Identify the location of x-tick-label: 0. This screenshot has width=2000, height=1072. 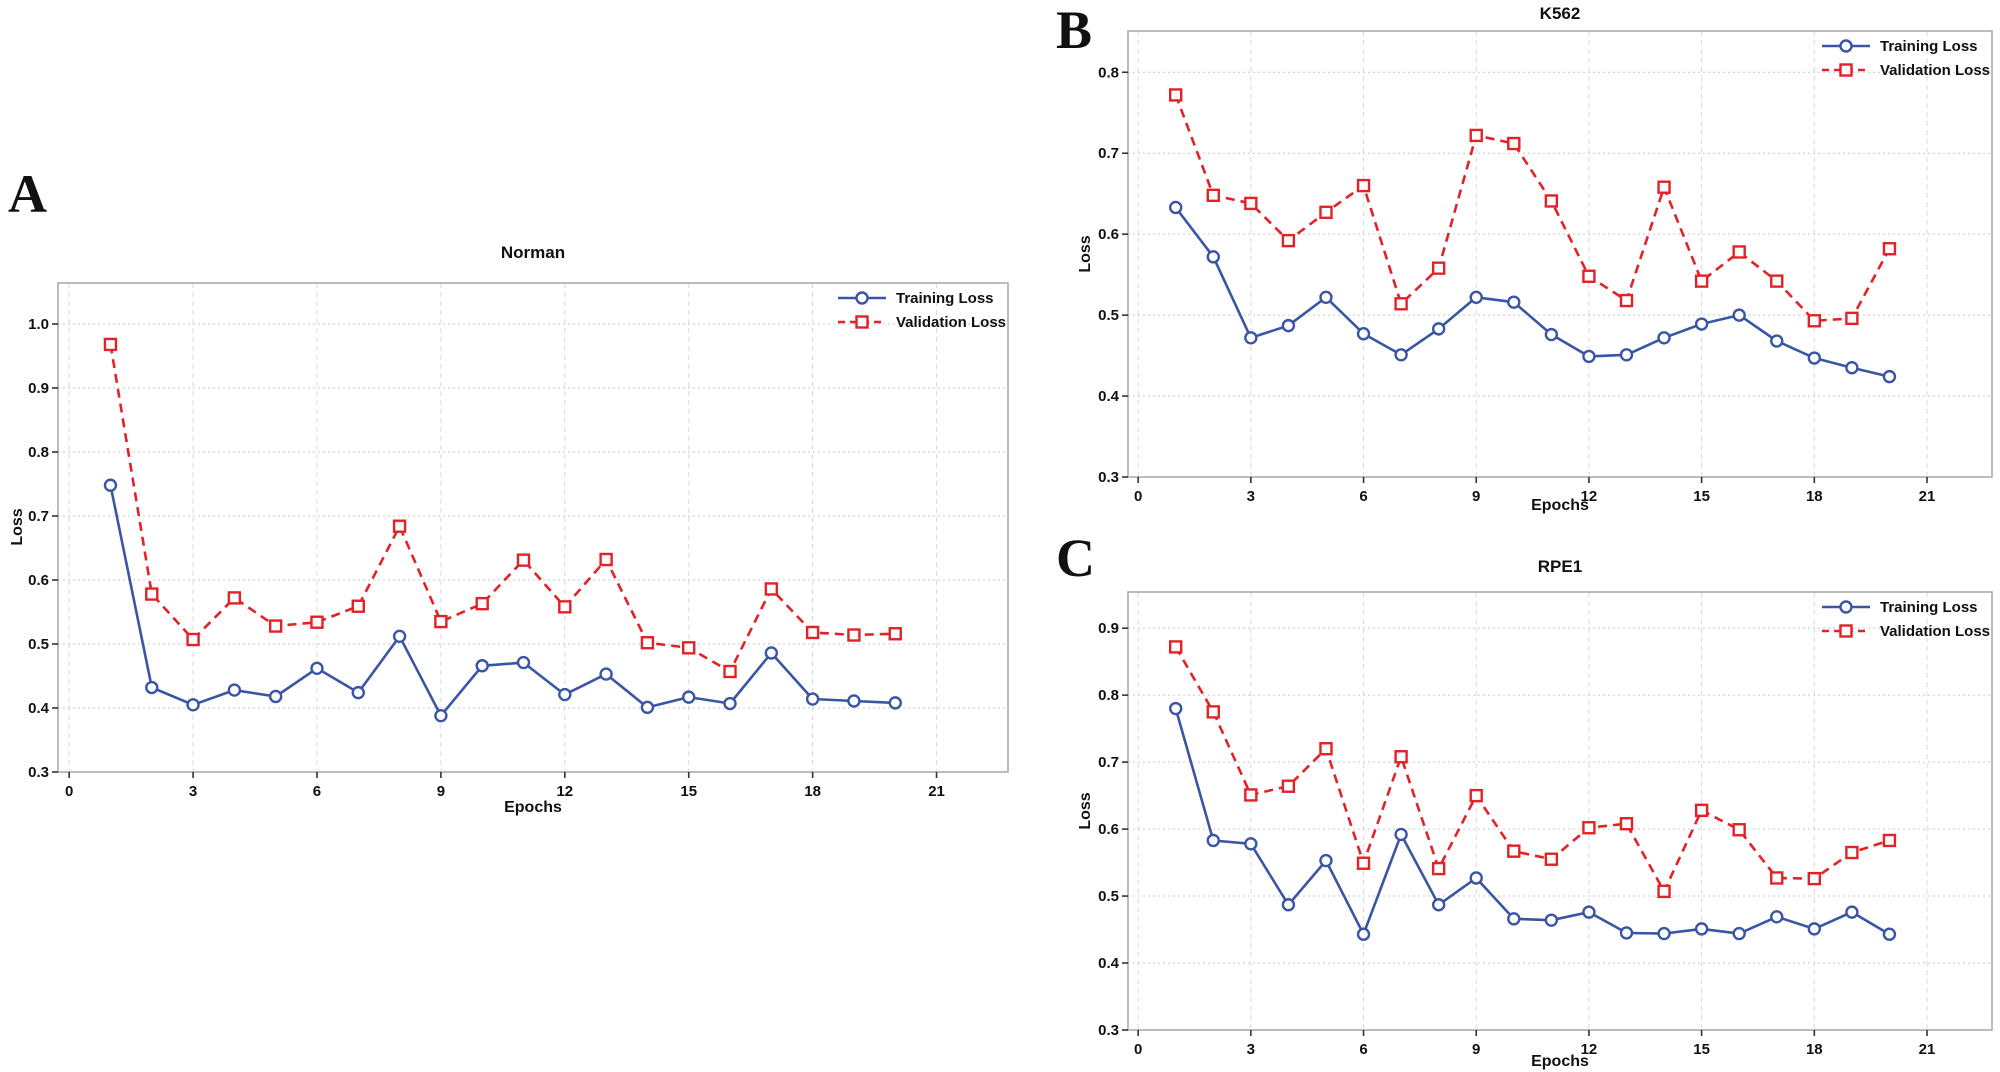
(69, 791).